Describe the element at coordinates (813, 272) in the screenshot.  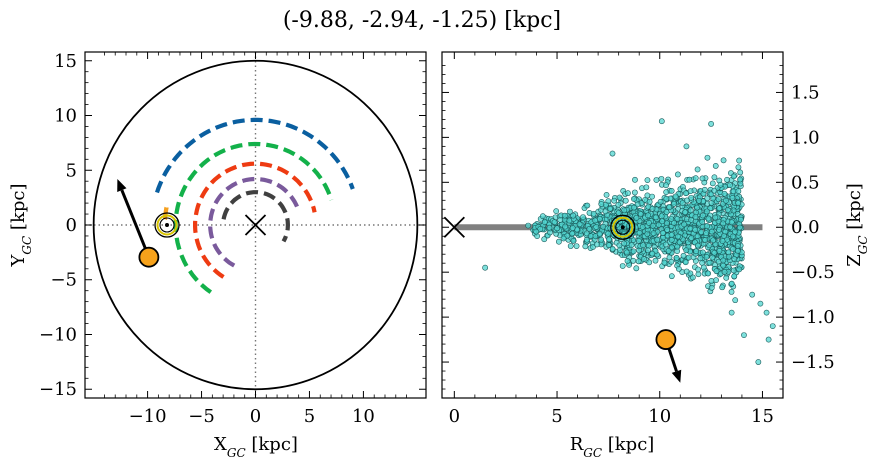
I see `y-tick-label: −0.5` at that location.